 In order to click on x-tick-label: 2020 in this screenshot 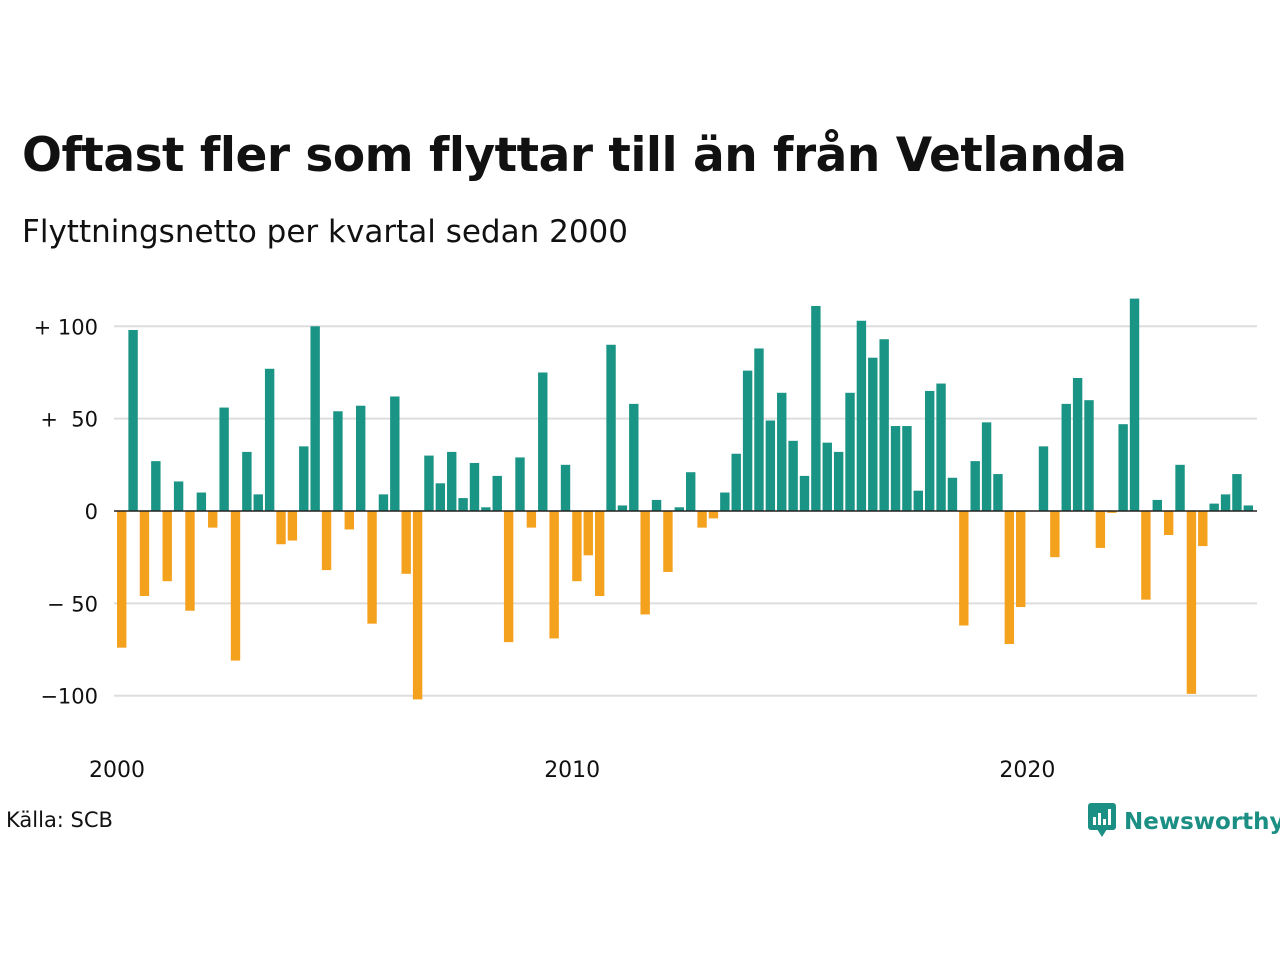, I will do `click(1027, 770)`.